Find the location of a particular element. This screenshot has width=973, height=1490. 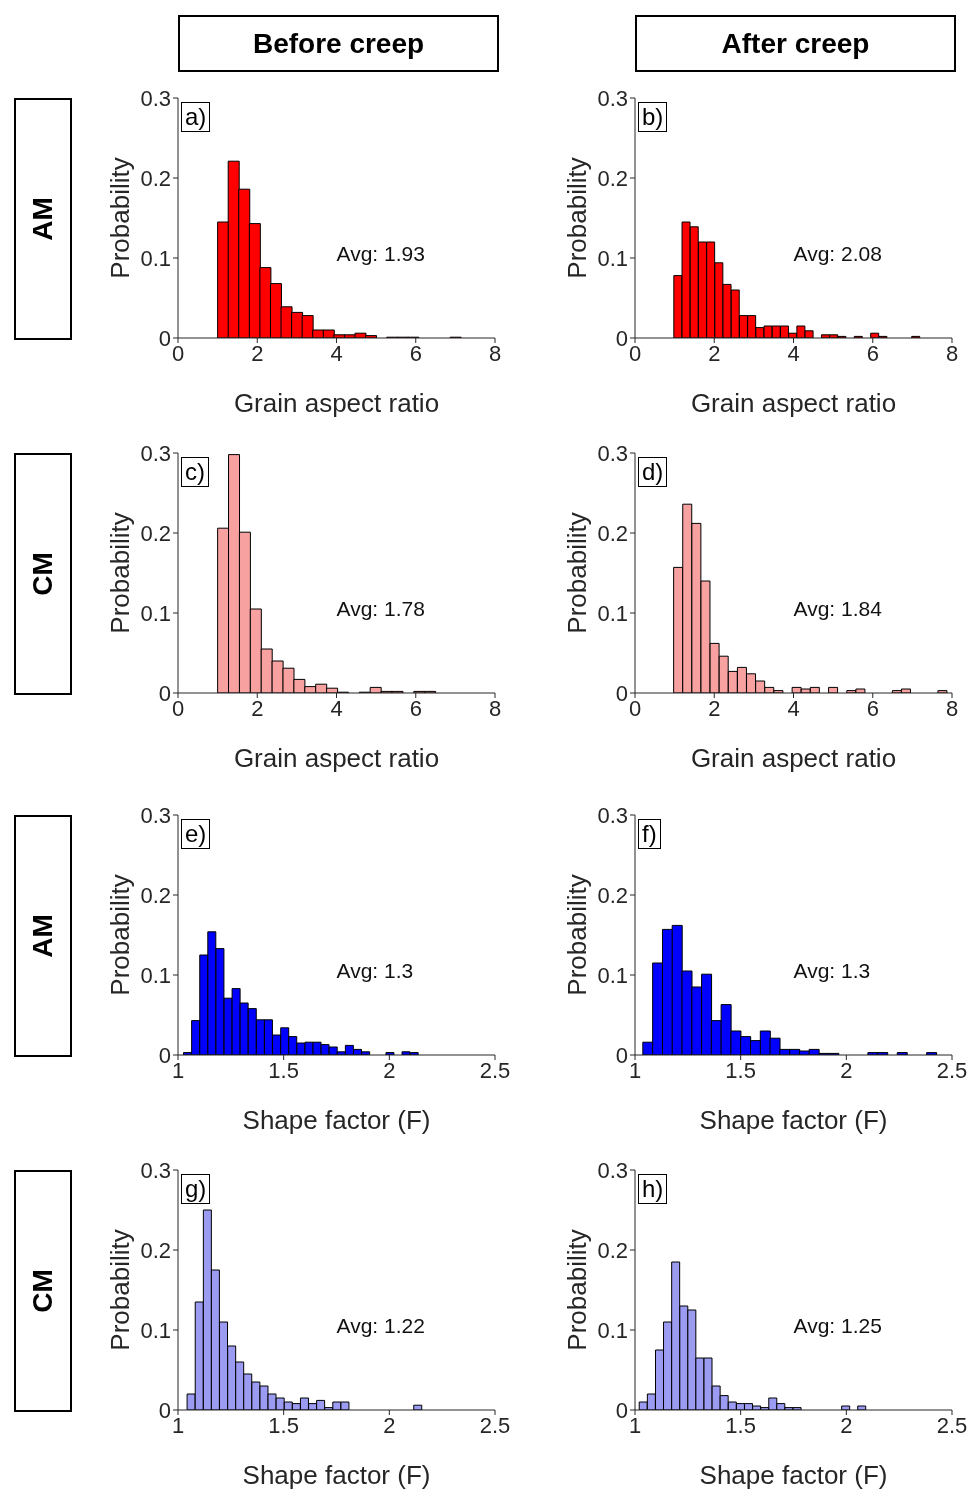

annotation: Avg: 1.78 is located at coordinates (380, 609).